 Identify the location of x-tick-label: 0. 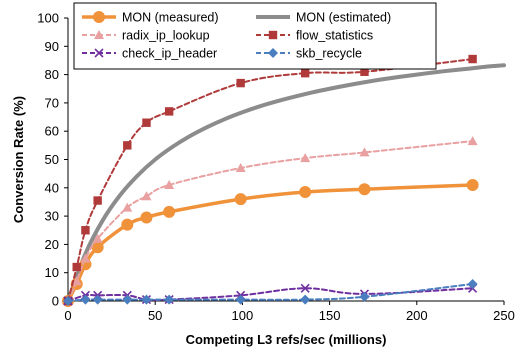
(67, 315).